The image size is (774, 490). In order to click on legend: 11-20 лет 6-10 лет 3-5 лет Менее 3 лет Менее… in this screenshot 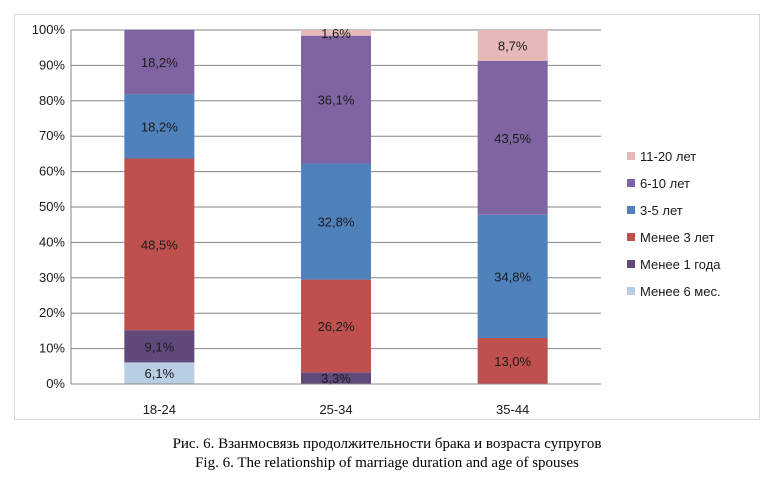, I will do `click(674, 224)`.